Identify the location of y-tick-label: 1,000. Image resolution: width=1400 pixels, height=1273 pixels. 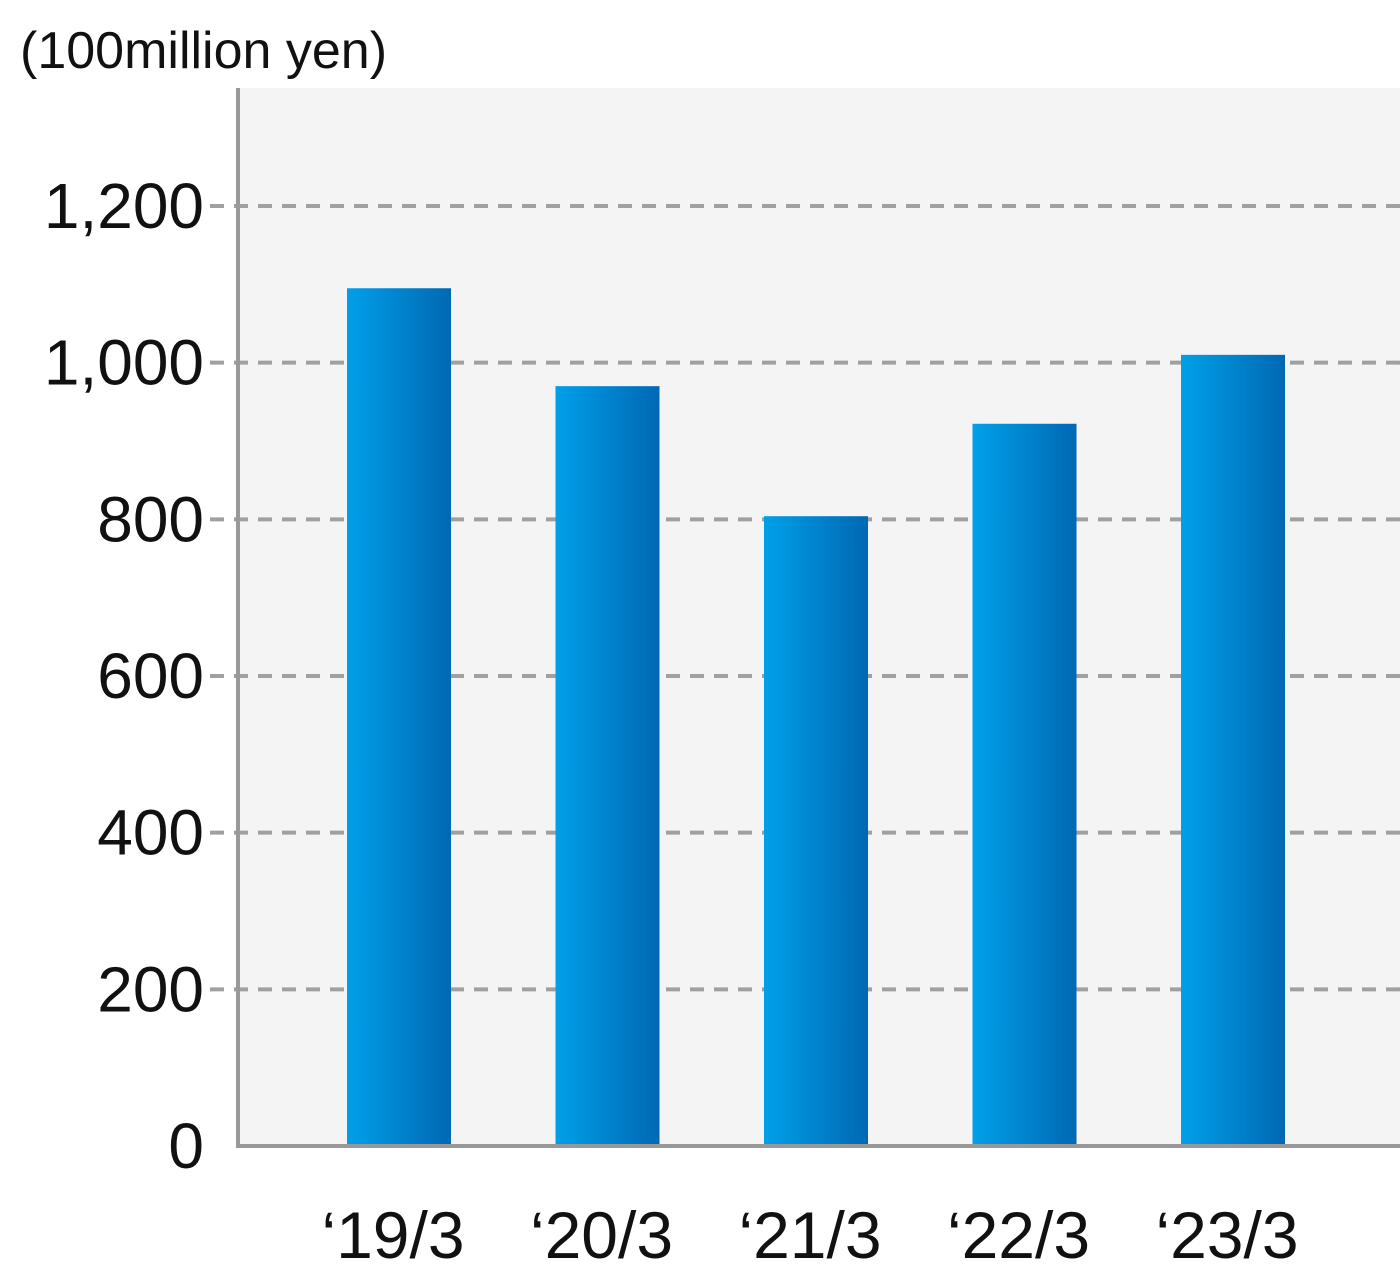
(124, 363).